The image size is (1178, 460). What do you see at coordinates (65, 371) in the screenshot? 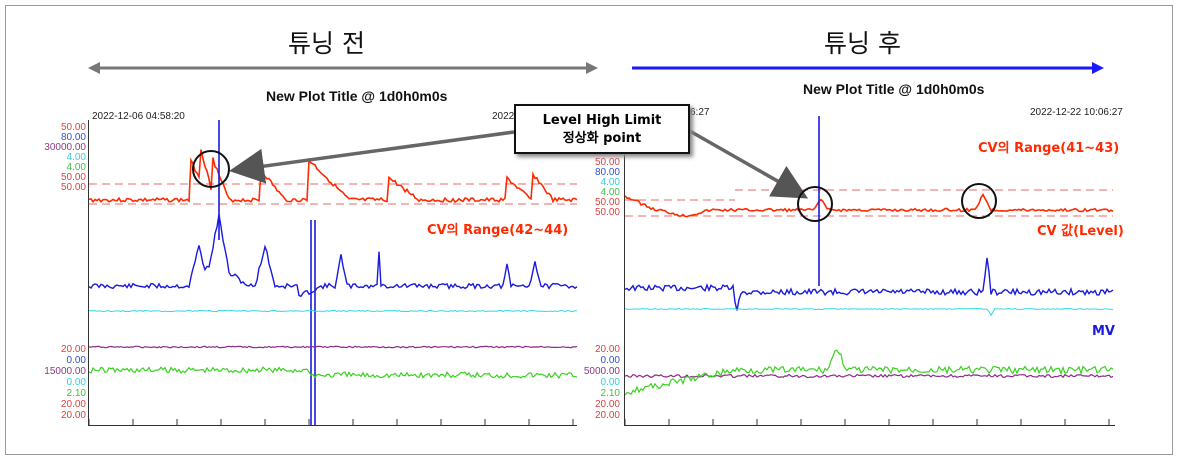
I see `left-scale-bottom-label-2: 15000.00` at bounding box center [65, 371].